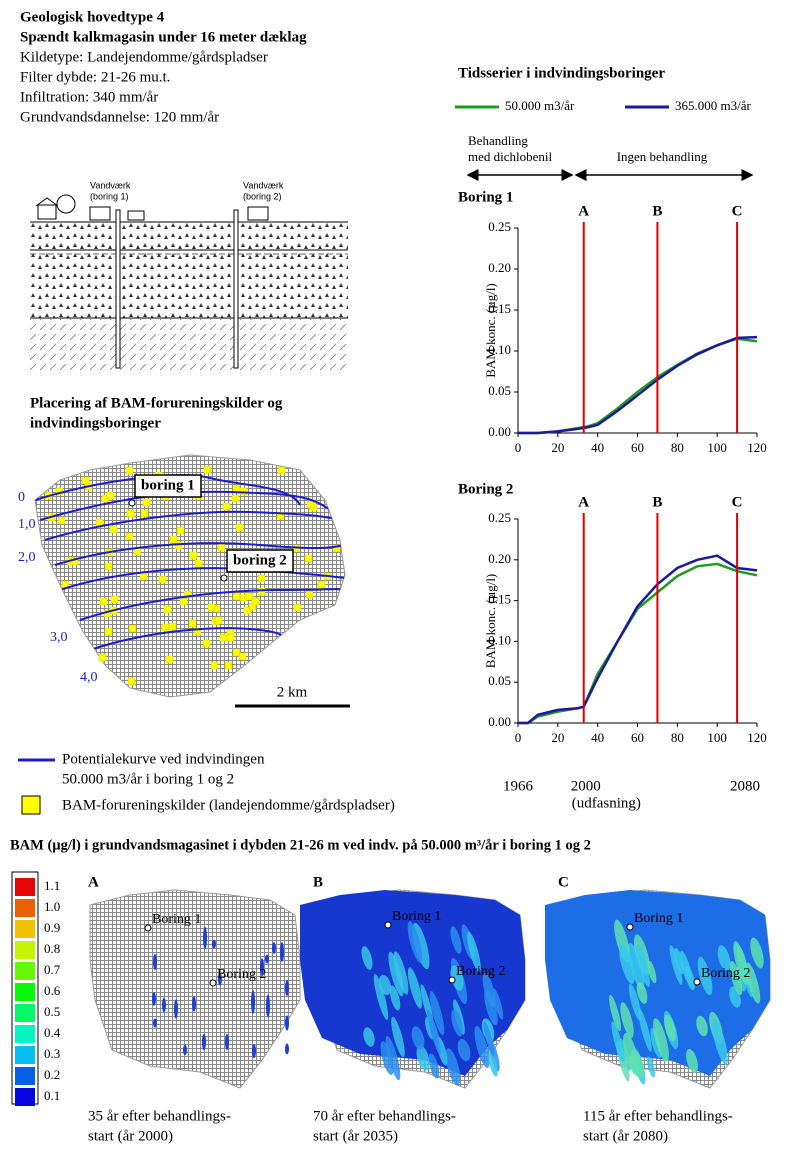 Image resolution: width=800 pixels, height=1164 pixels. I want to click on well-label: boring 1, so click(168, 485).